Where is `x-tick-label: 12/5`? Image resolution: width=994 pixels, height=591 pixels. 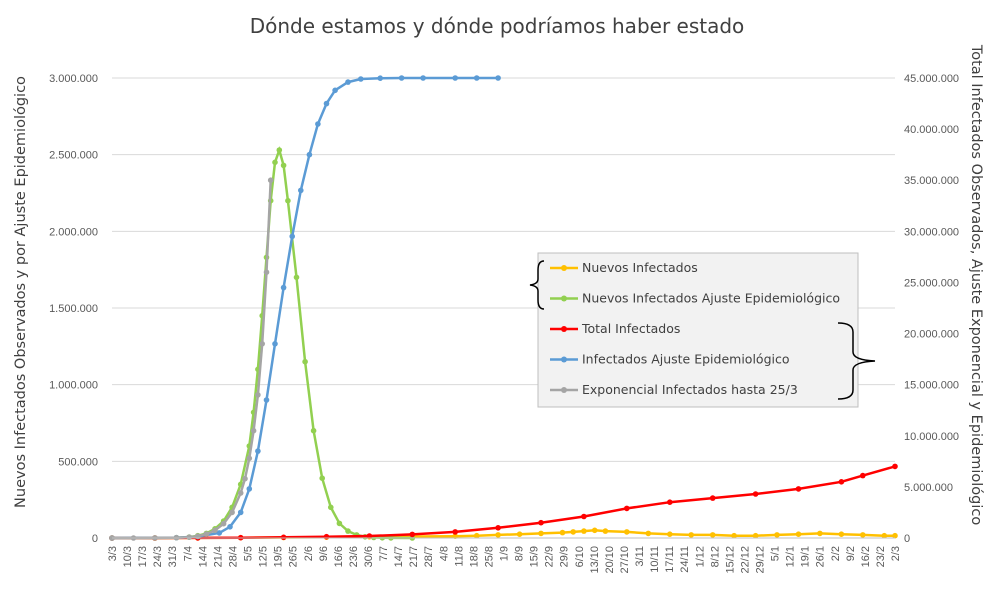
x-tick-label: 12/5 is located at coordinates (264, 556).